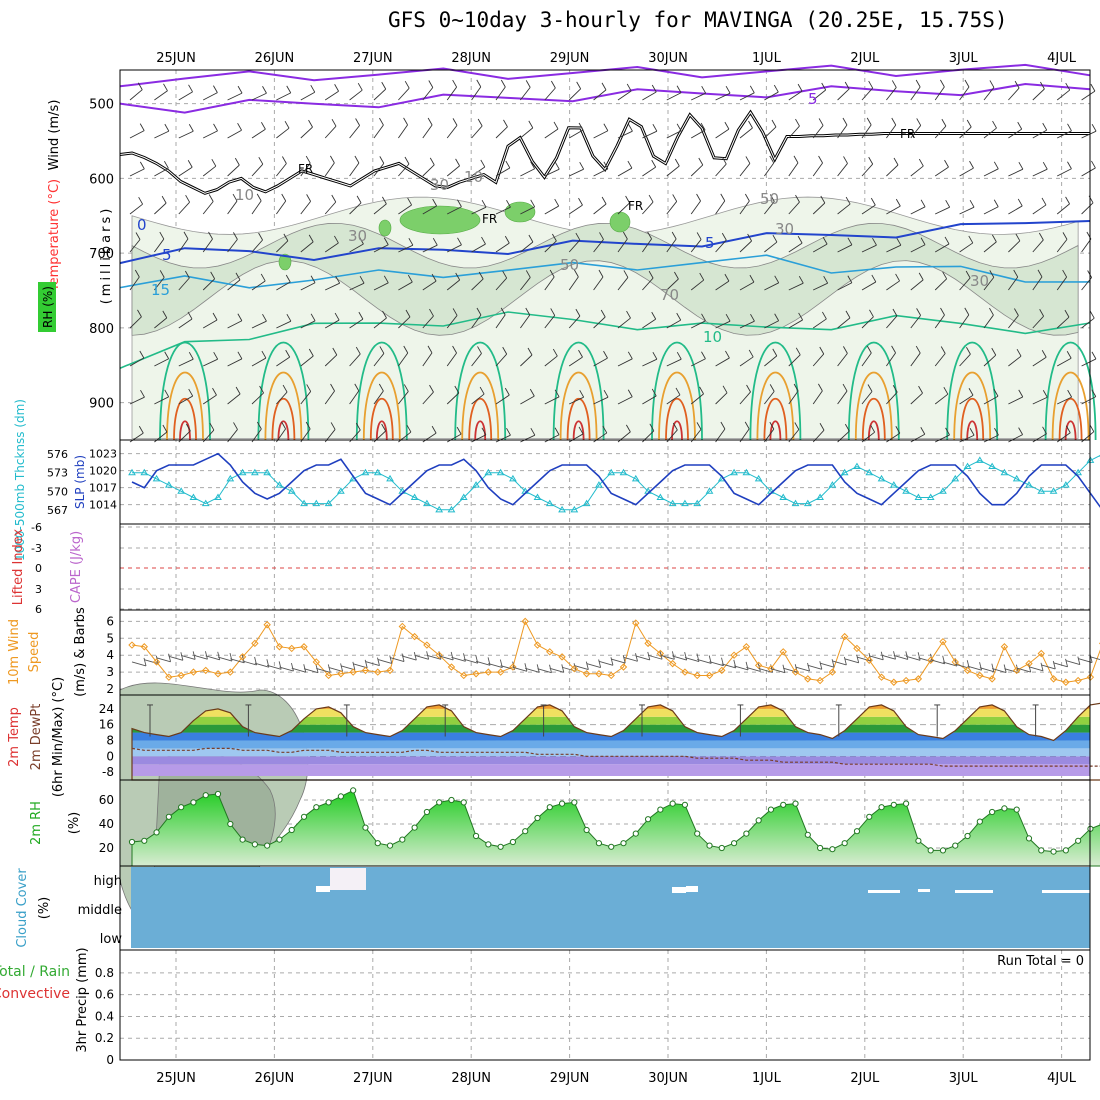 Image resolution: width=1100 pixels, height=1100 pixels. What do you see at coordinates (36, 823) in the screenshot?
I see `rh2m-axis-label: 2m RH` at bounding box center [36, 823].